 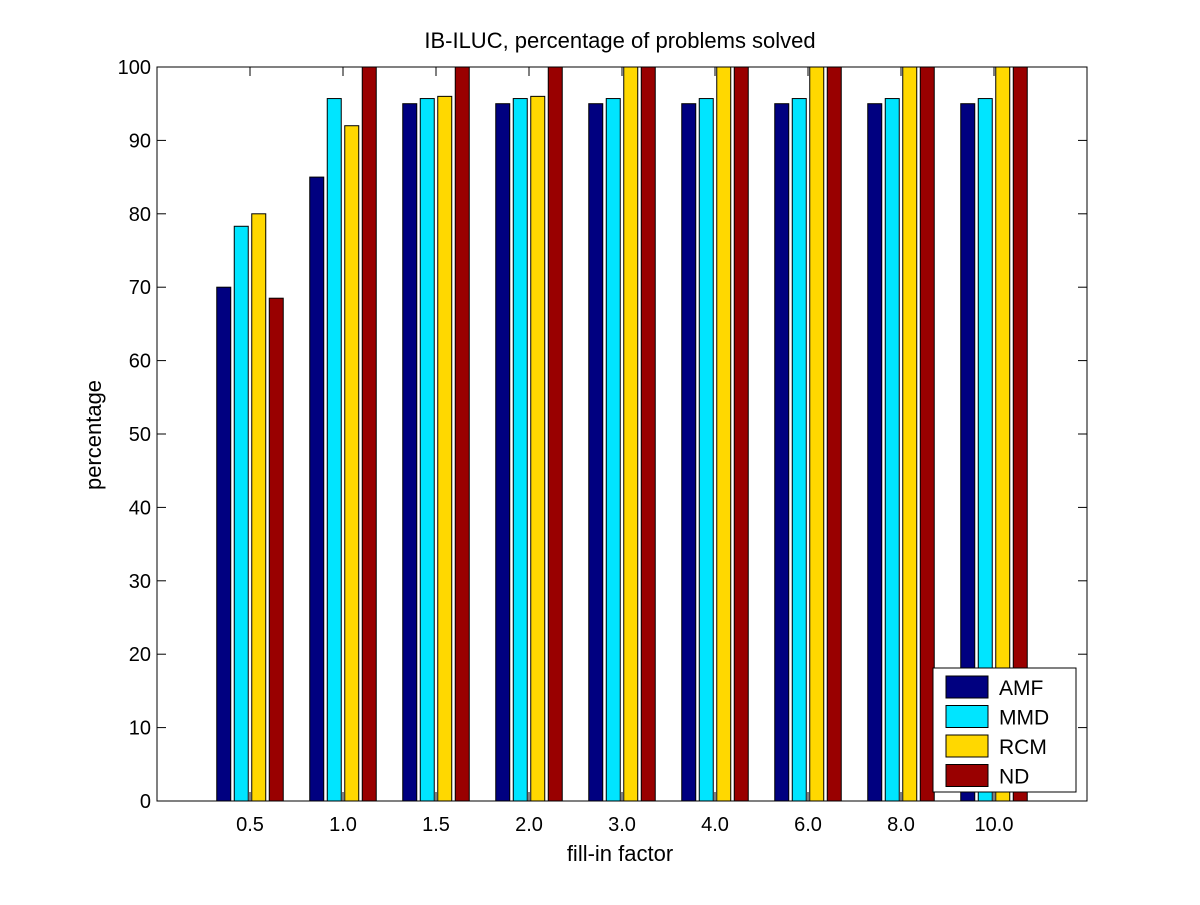 What do you see at coordinates (140, 655) in the screenshot?
I see `y-tick-label: 20` at bounding box center [140, 655].